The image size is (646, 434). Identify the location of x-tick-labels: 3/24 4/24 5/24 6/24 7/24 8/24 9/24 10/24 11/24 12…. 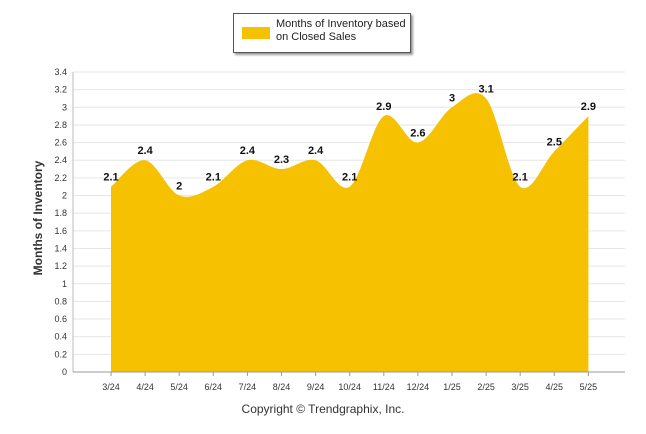
(349, 387).